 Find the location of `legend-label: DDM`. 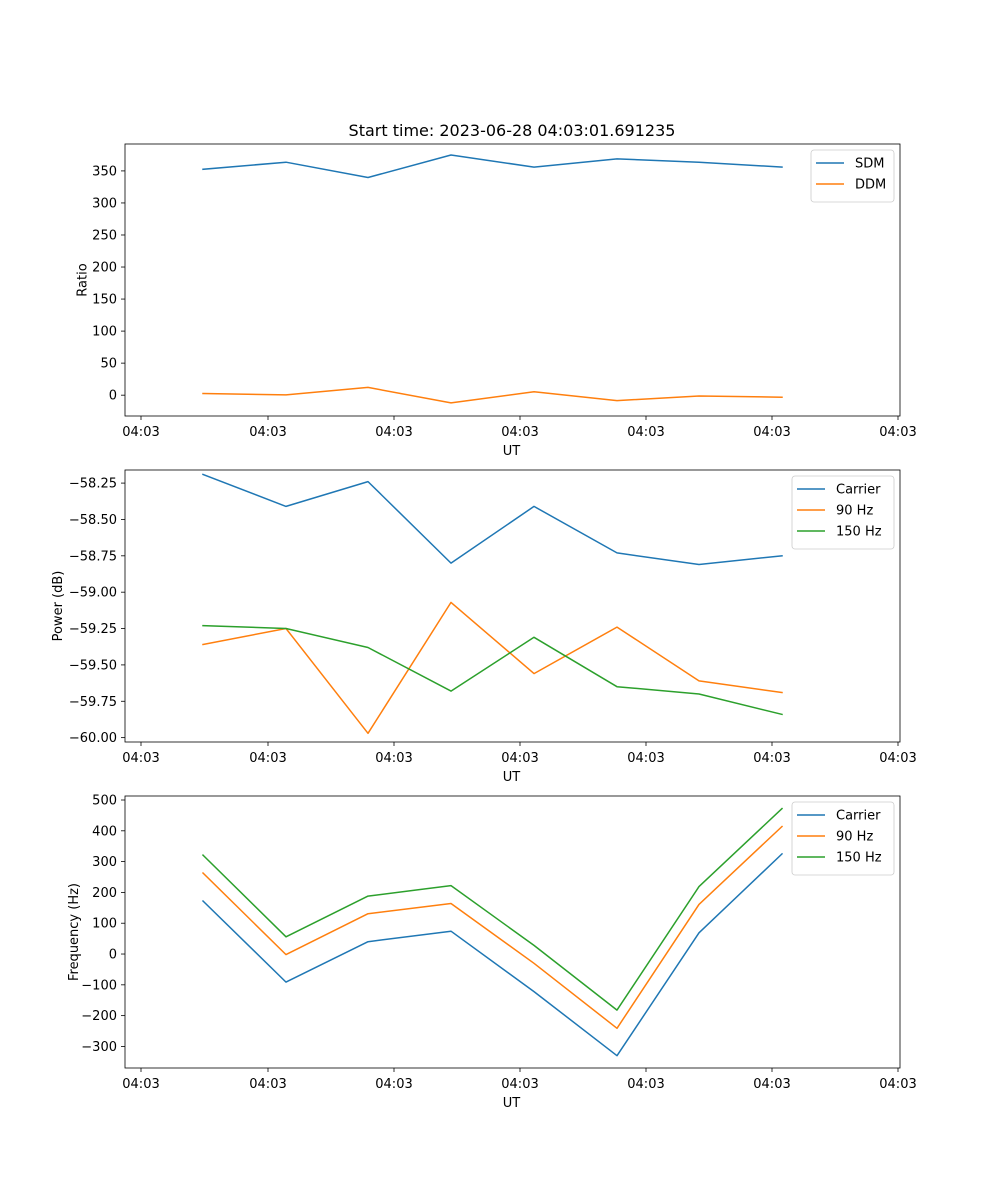

legend-label: DDM is located at coordinates (870, 185).